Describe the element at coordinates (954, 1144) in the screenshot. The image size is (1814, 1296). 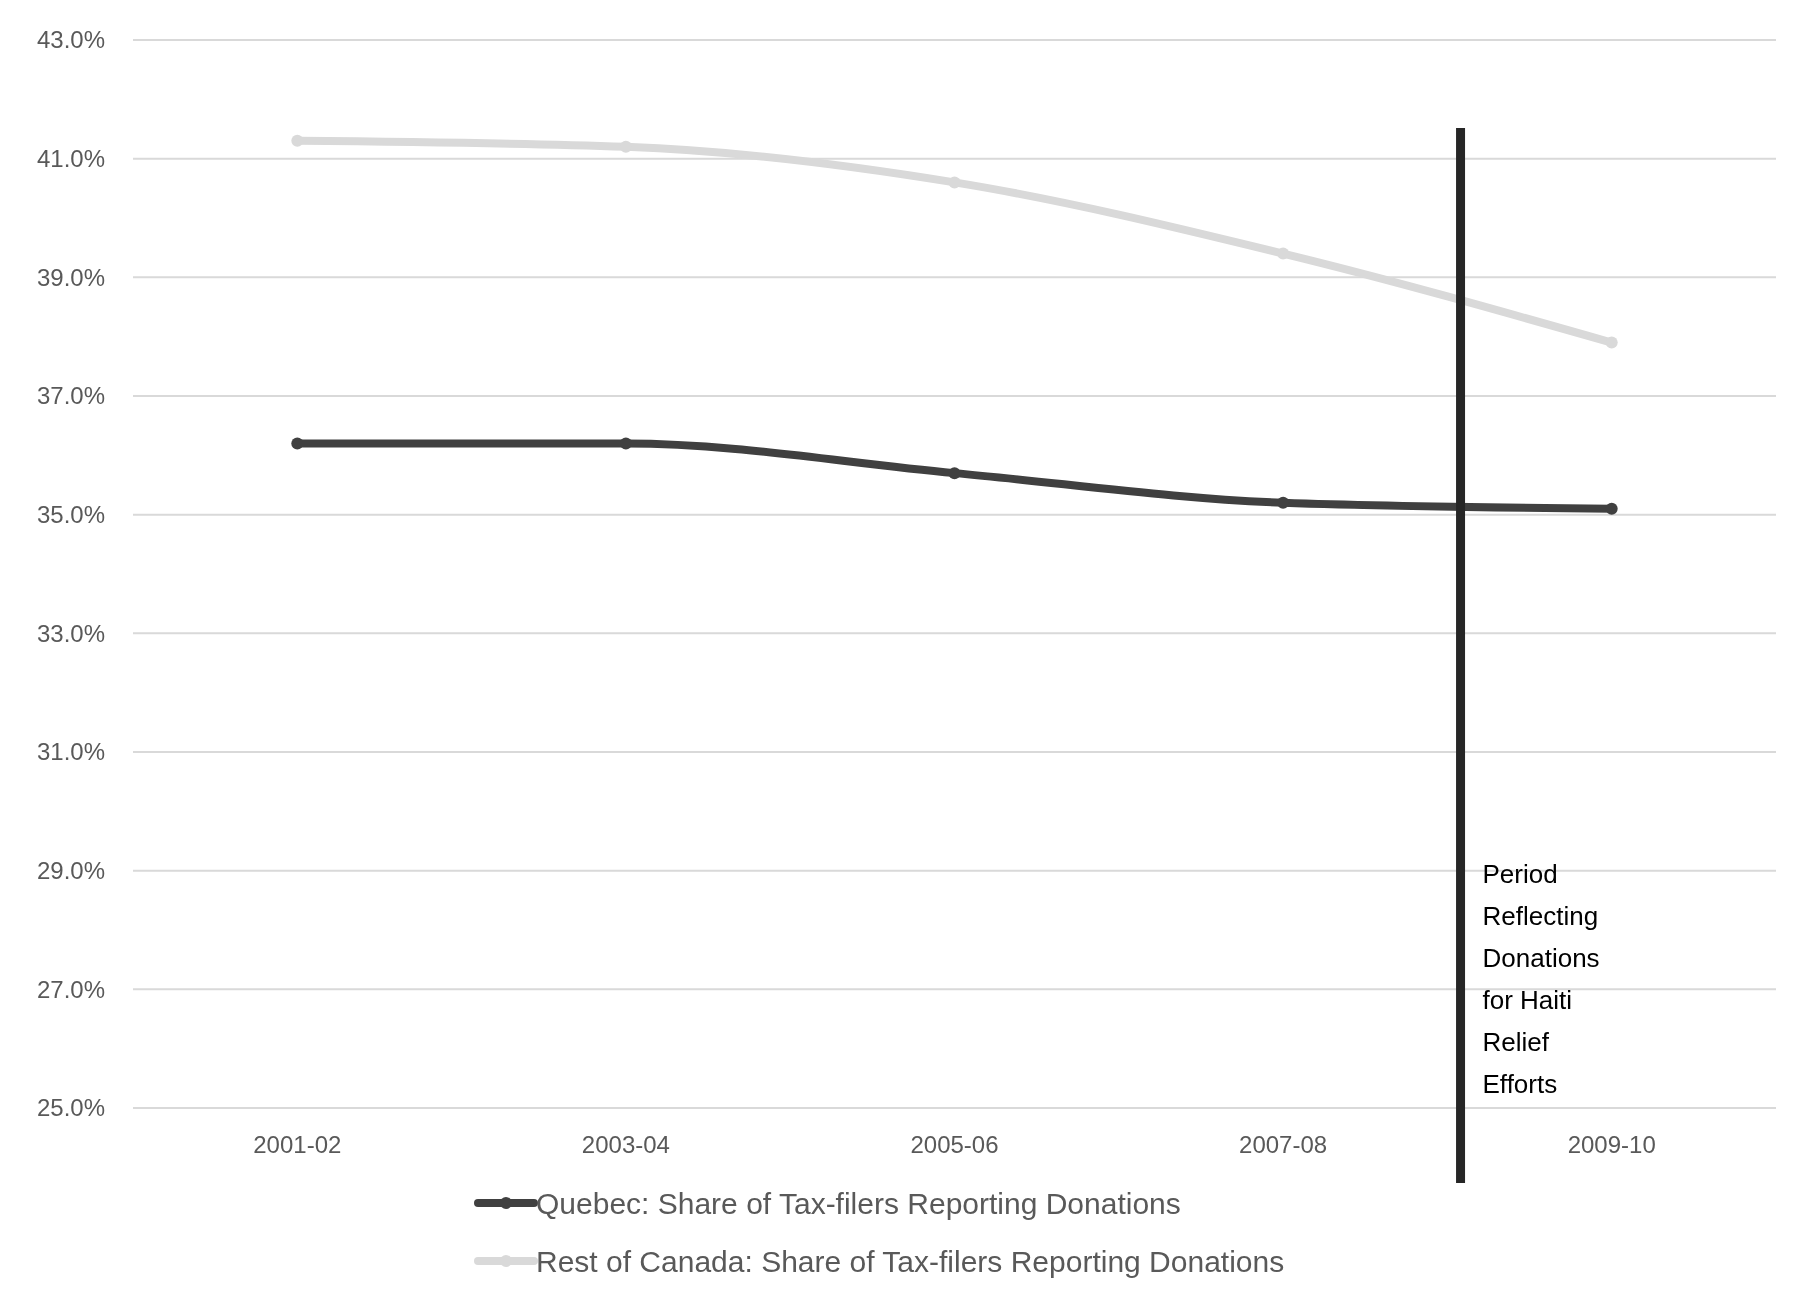
I see `x-tick-label: 2005-06` at that location.